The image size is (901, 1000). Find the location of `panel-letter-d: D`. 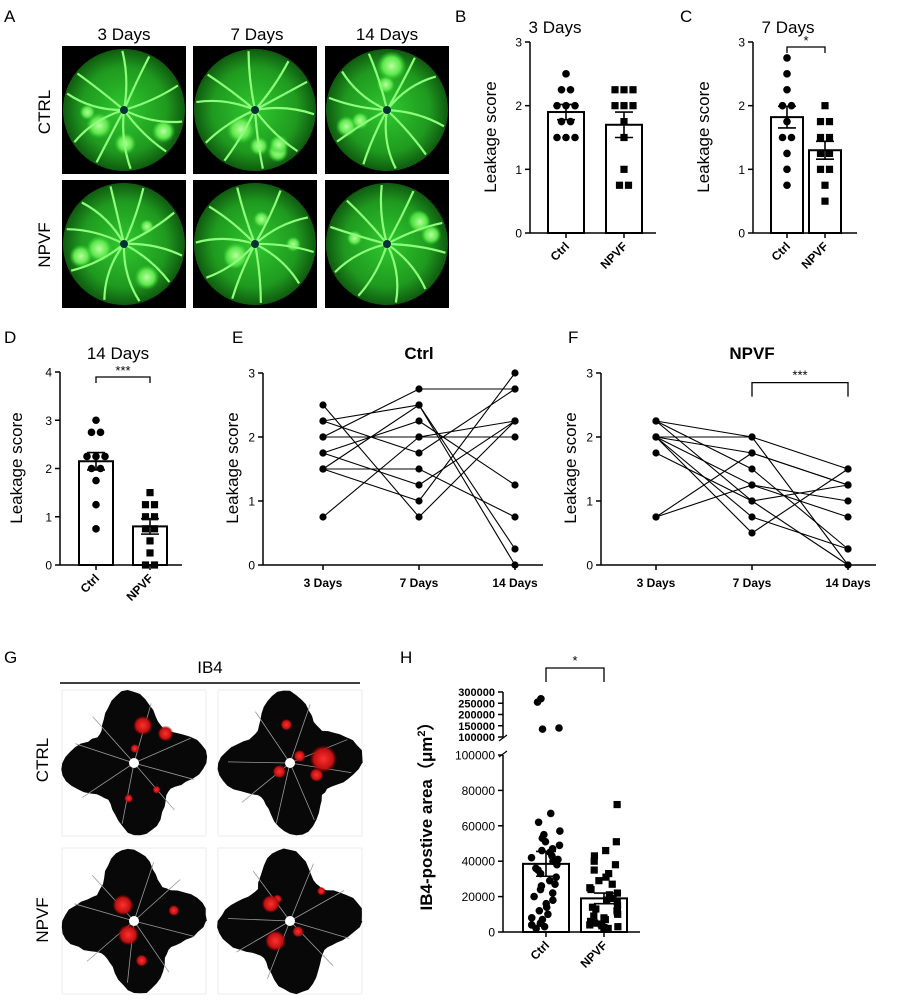

panel-letter-d: D is located at coordinates (10, 337).